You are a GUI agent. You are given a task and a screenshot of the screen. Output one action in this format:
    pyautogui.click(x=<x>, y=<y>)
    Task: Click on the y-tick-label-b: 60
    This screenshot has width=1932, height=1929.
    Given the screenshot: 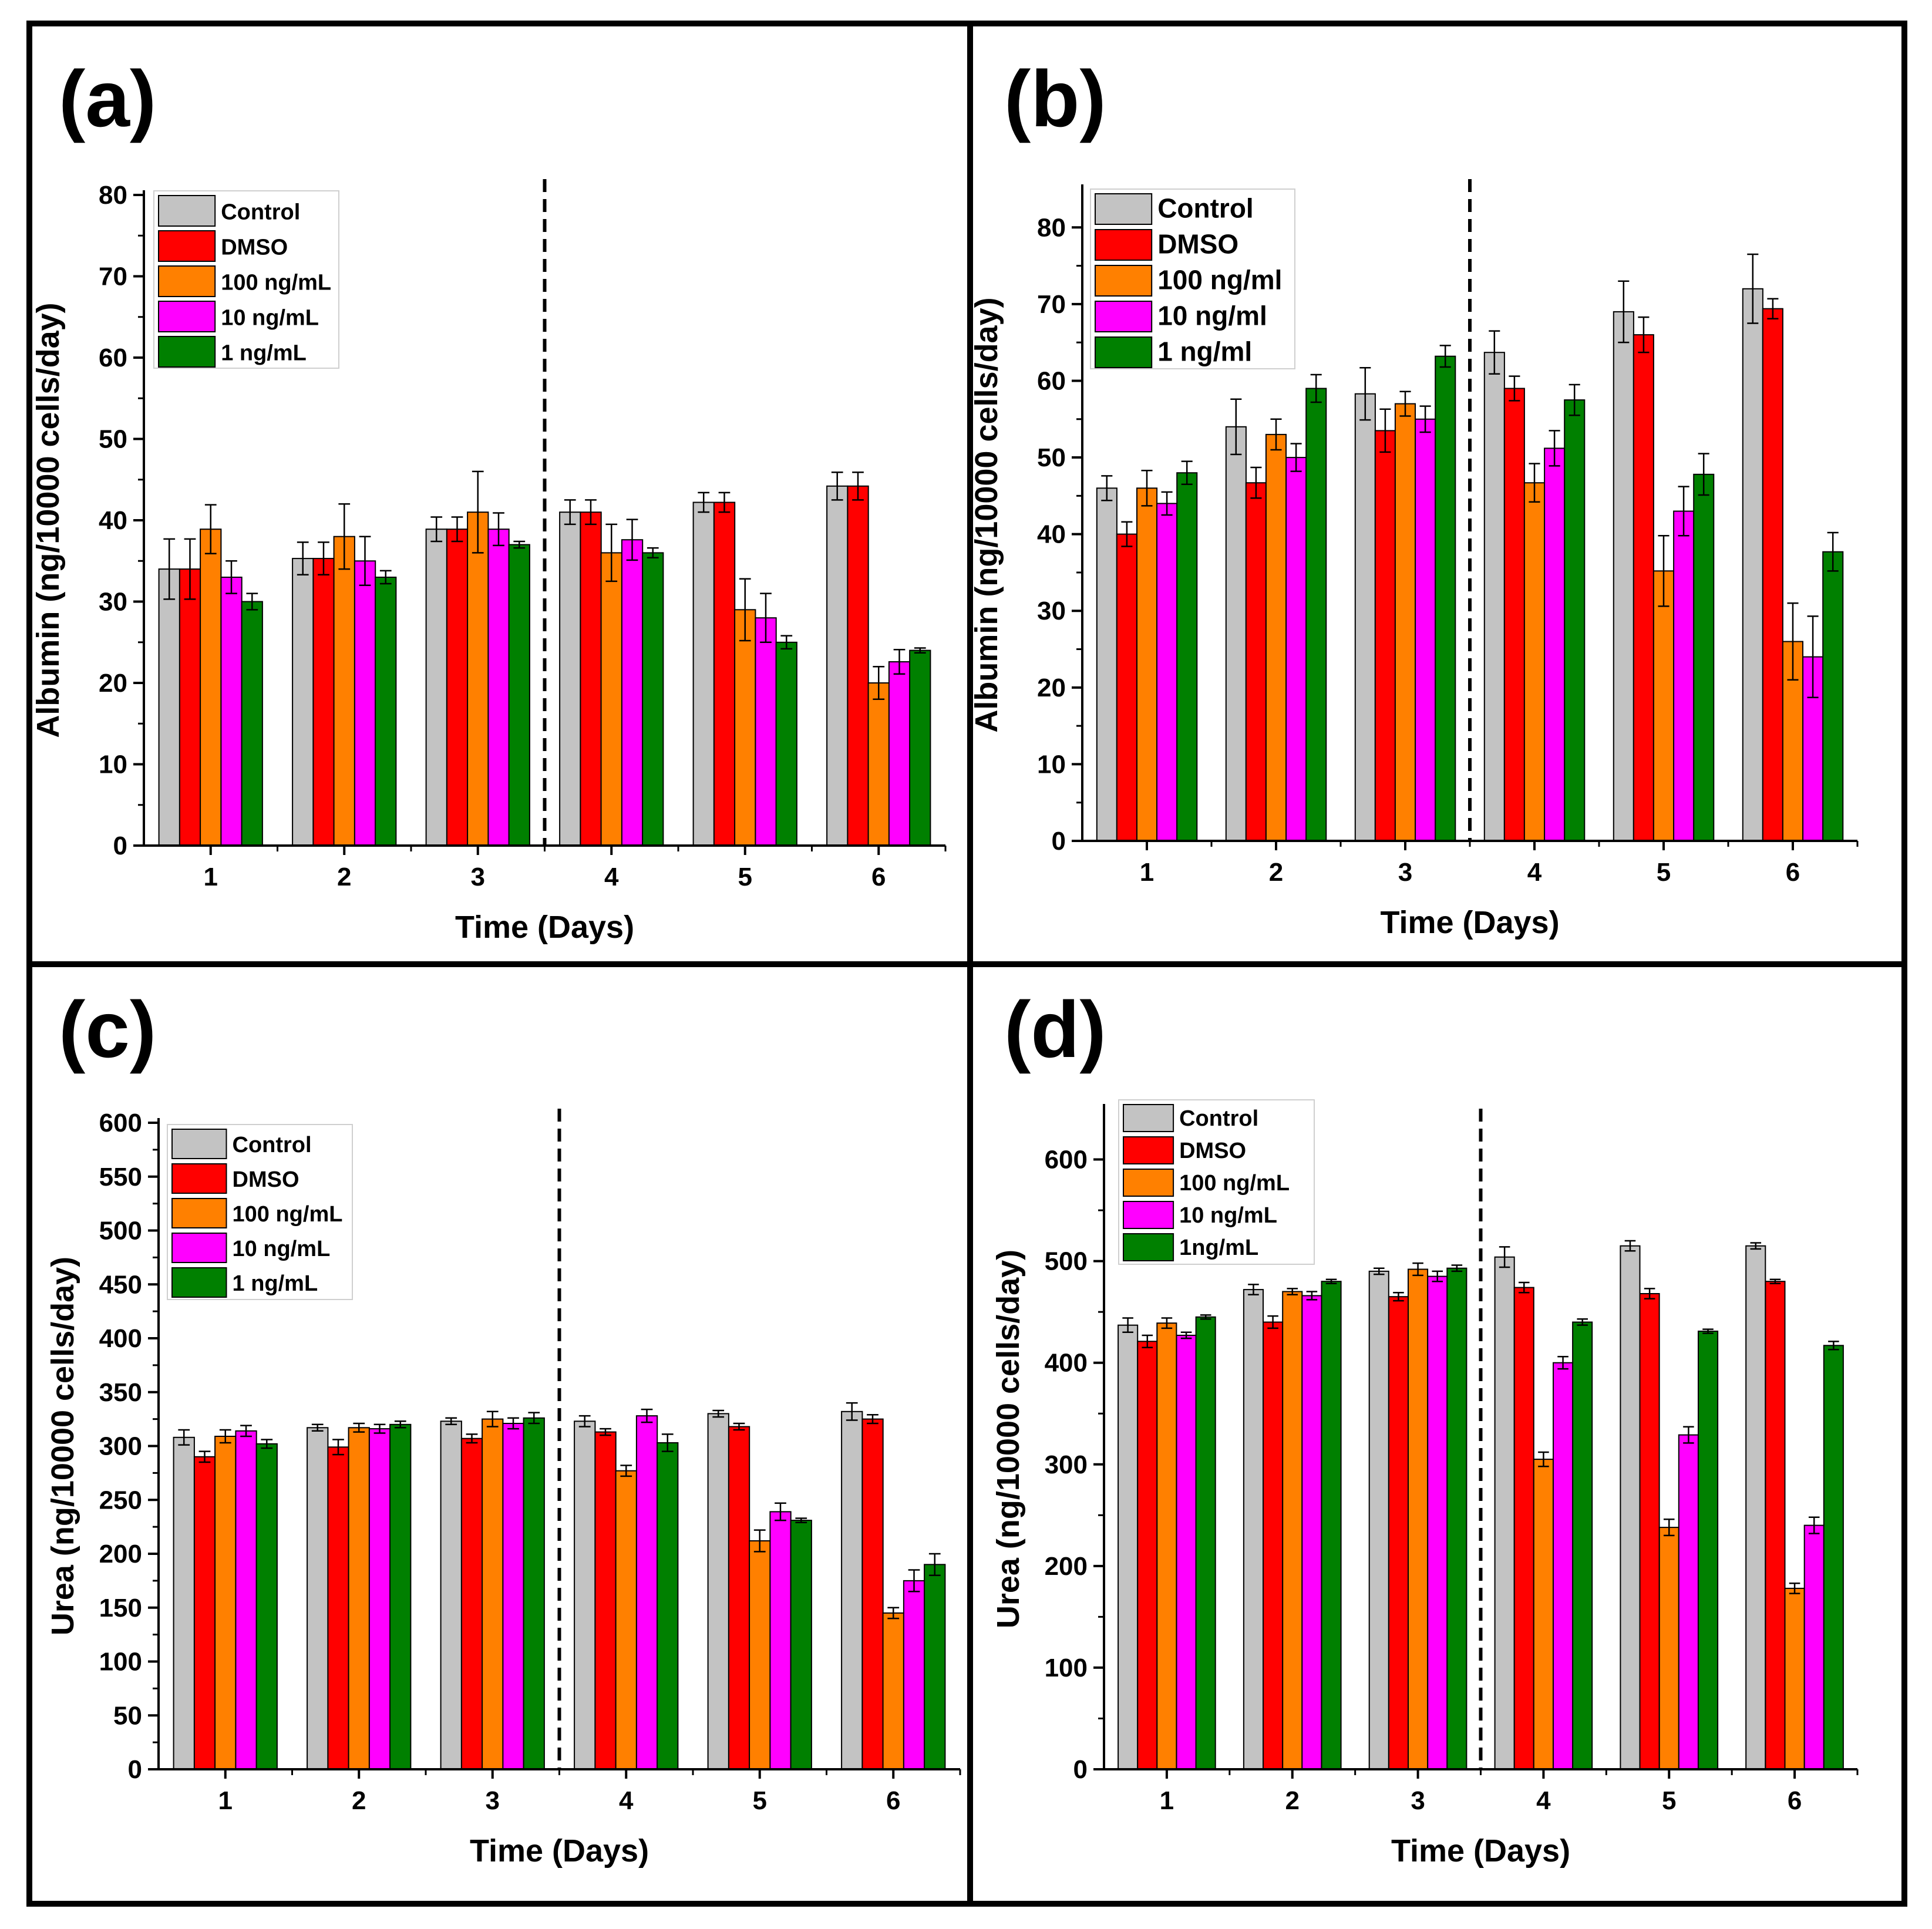 What is the action you would take?
    pyautogui.click(x=1051, y=380)
    